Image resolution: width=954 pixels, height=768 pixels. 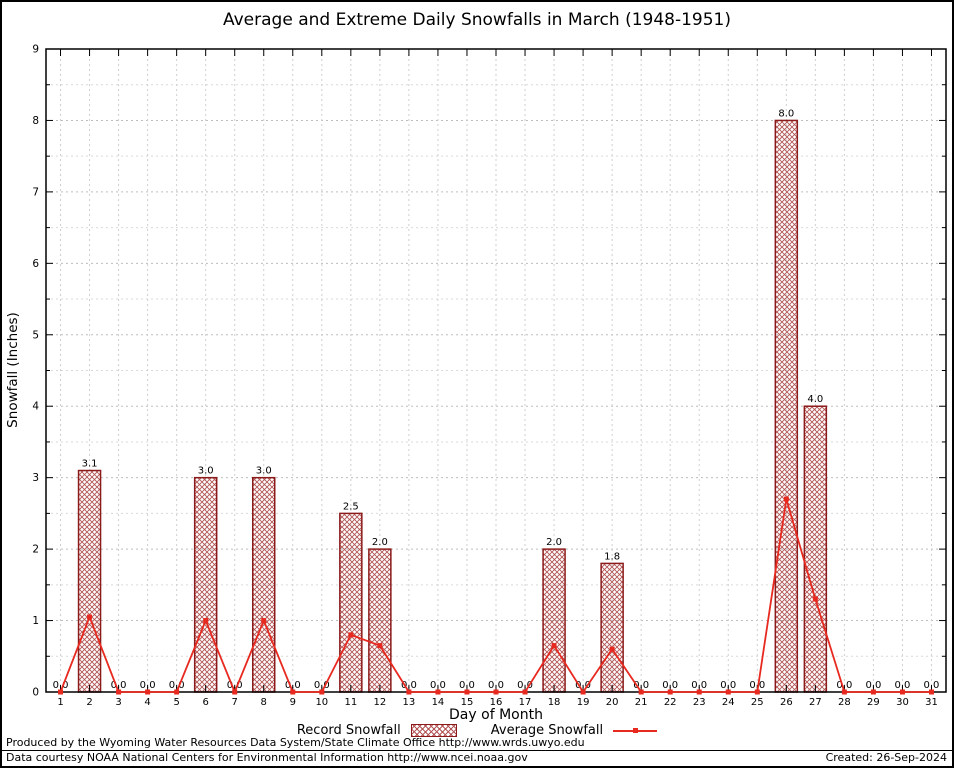 I want to click on bar-label-day-10: 0.0, so click(x=322, y=685).